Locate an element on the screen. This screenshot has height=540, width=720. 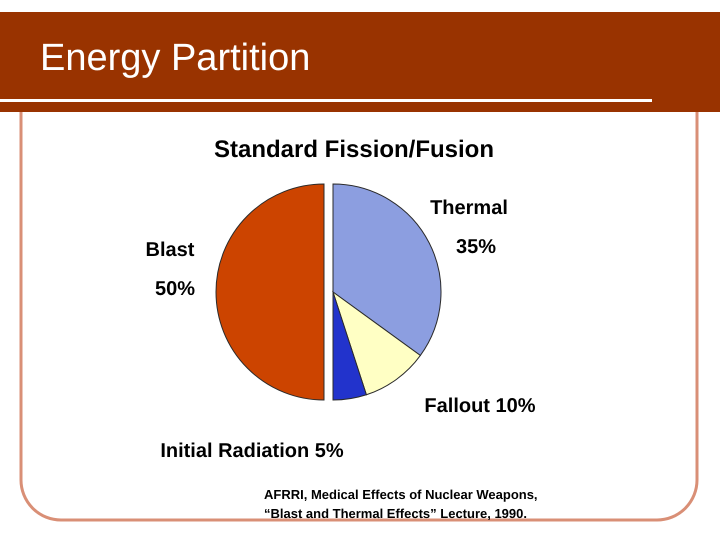
slice-label: Initial Radiation 5% is located at coordinates (252, 451).